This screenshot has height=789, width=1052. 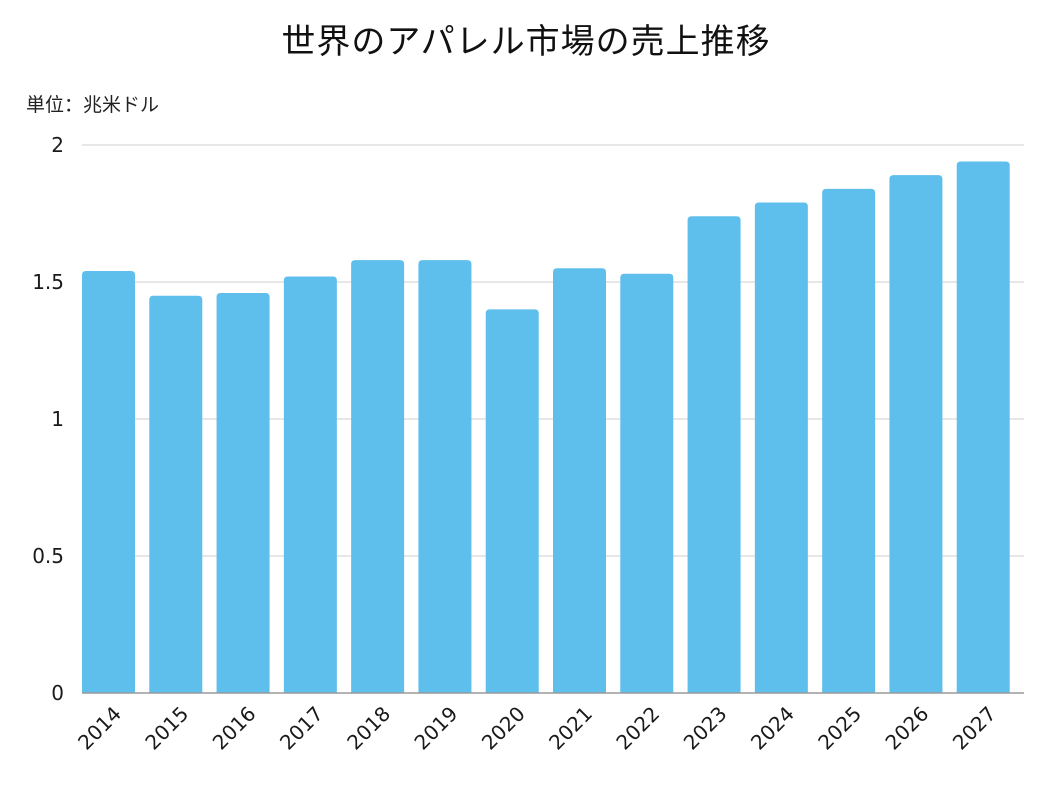 I want to click on x-tick-label: 2019, so click(x=435, y=728).